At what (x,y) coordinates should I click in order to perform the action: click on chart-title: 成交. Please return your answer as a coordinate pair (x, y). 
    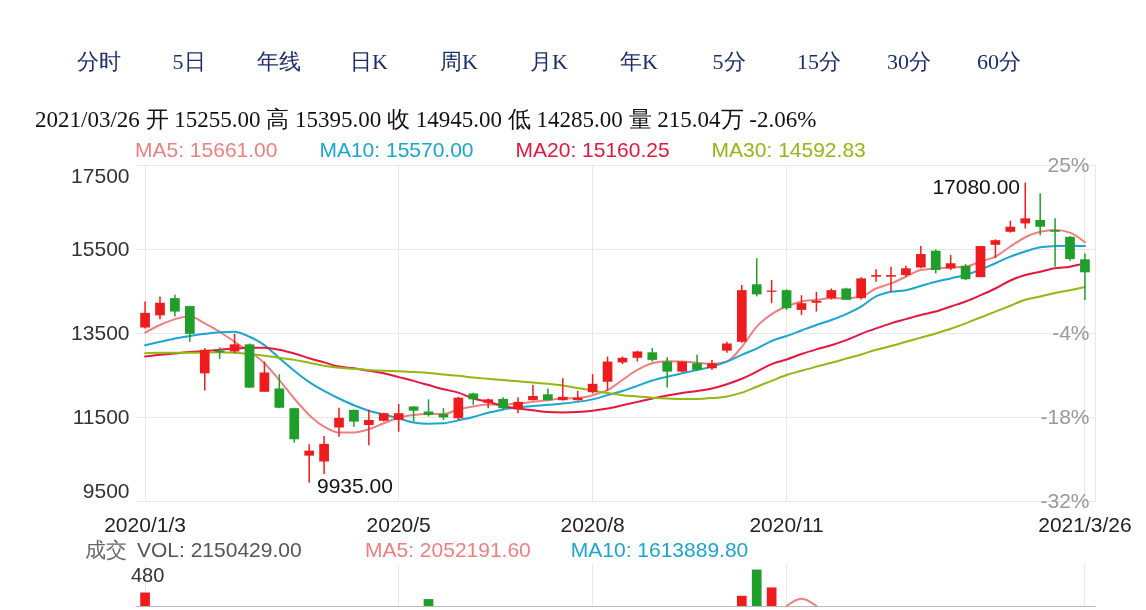
    Looking at the image, I should click on (106, 549).